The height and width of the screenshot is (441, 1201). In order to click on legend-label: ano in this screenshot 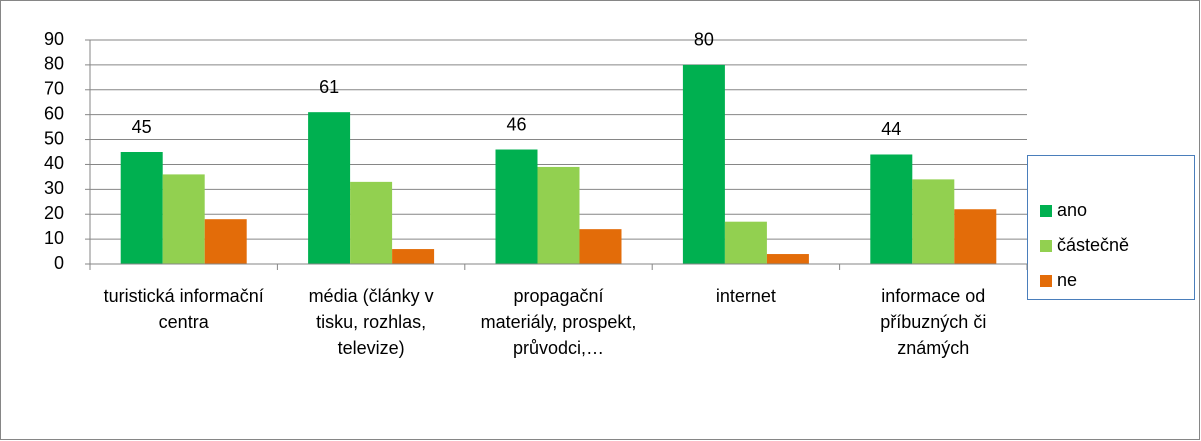, I will do `click(1072, 210)`.